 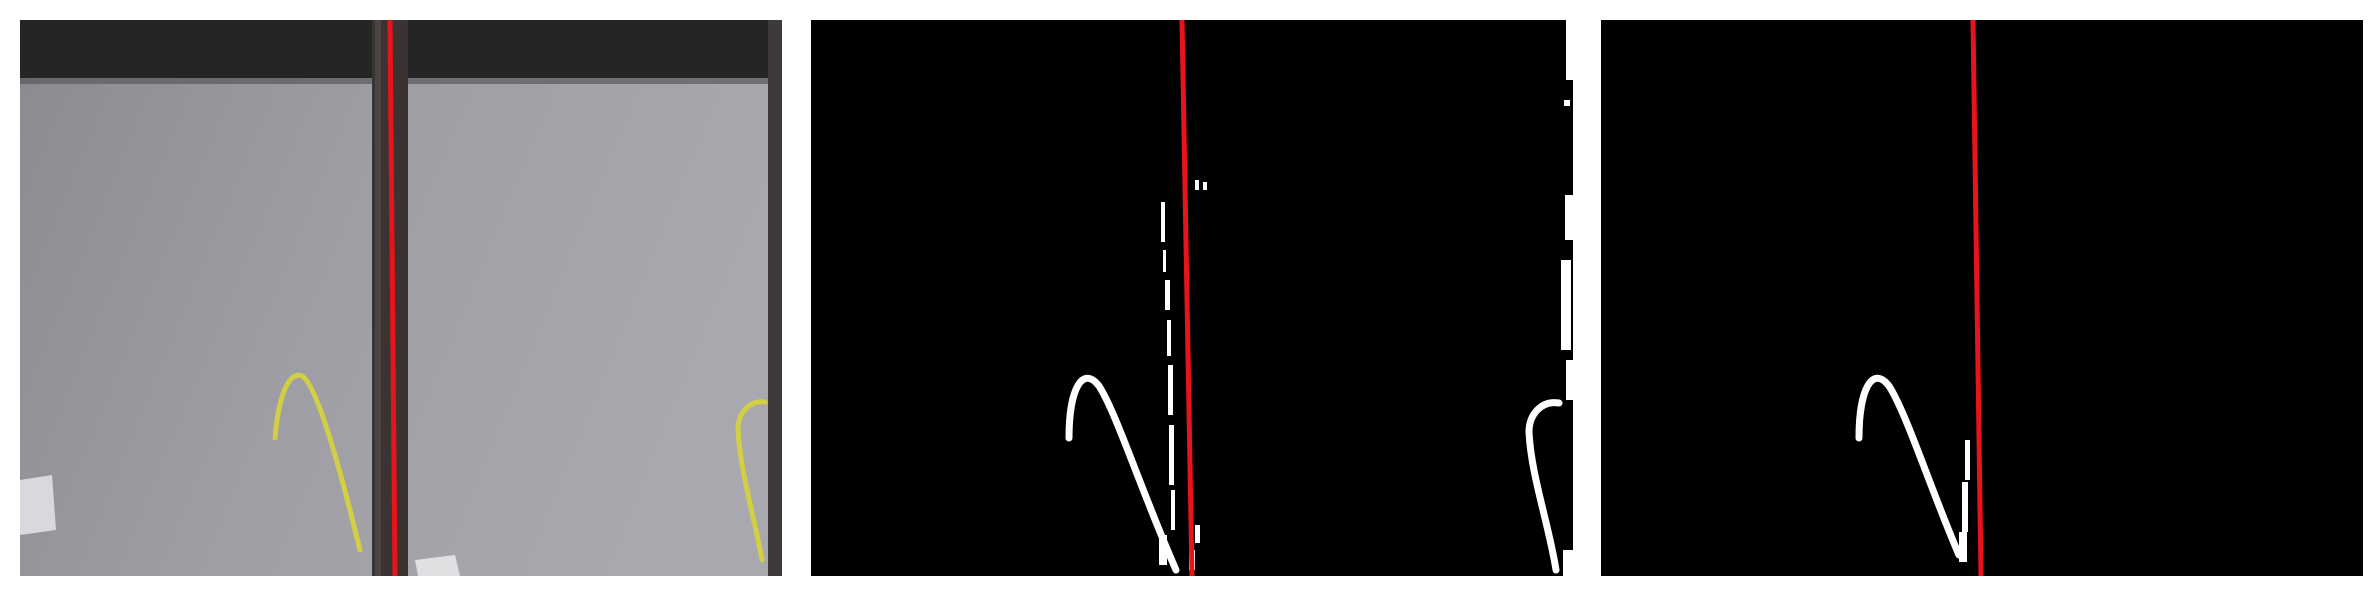 What do you see at coordinates (751, 481) in the screenshot?
I see `right-sprout` at bounding box center [751, 481].